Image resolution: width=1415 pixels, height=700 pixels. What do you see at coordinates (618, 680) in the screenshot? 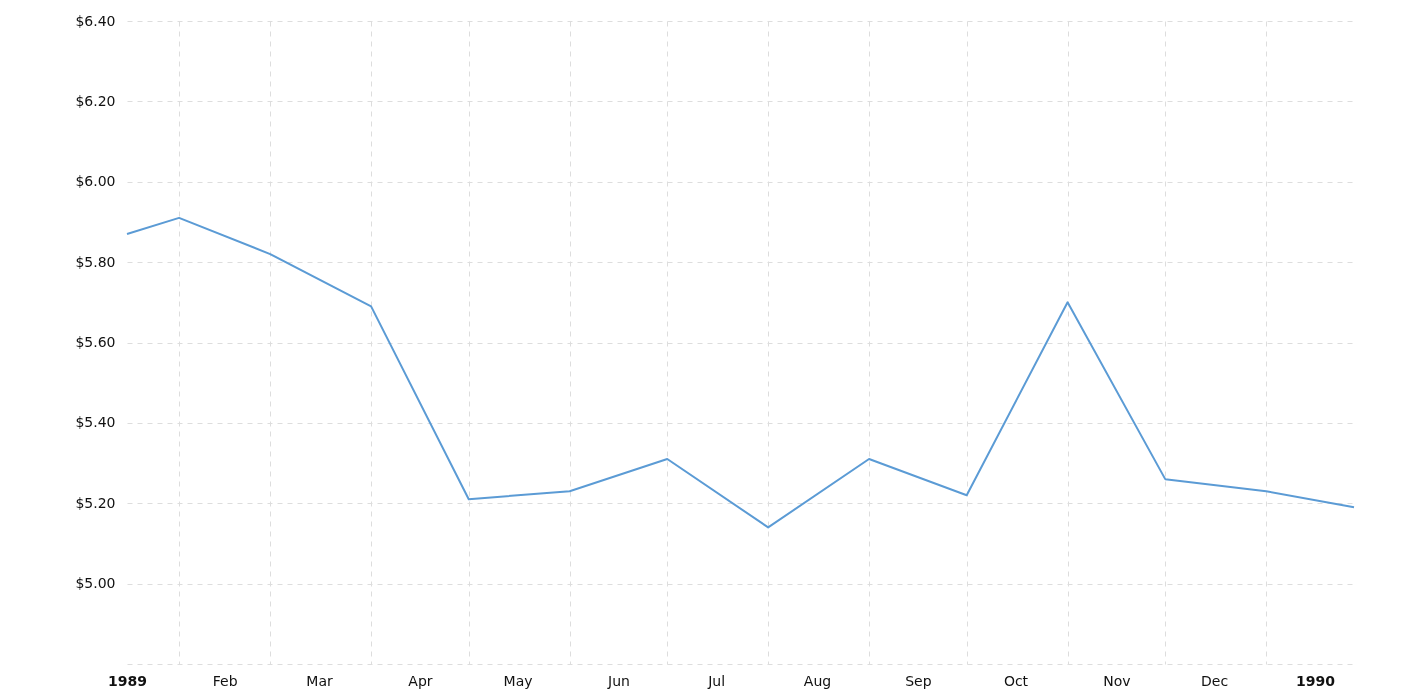
I see `x-tick-label: Jun` at bounding box center [618, 680].